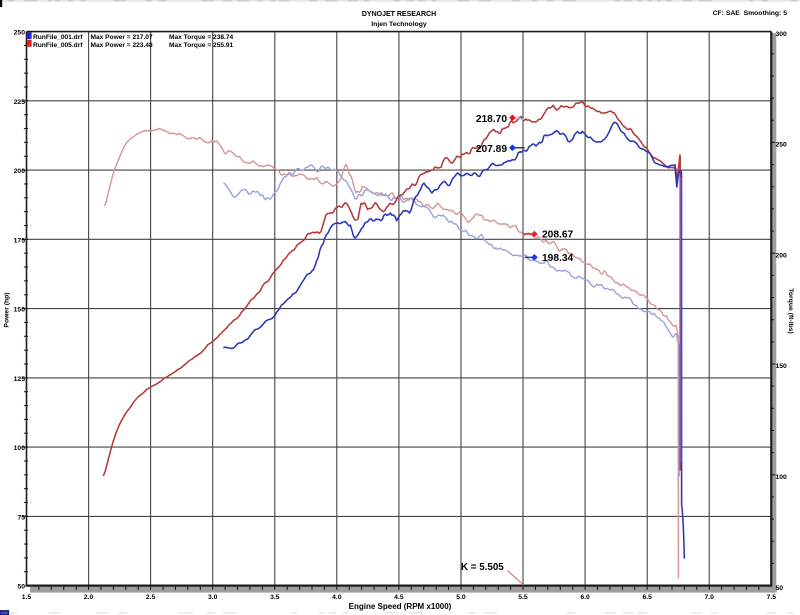 The height and width of the screenshot is (615, 800). I want to click on svg-text: K = 5.505, so click(482, 567).